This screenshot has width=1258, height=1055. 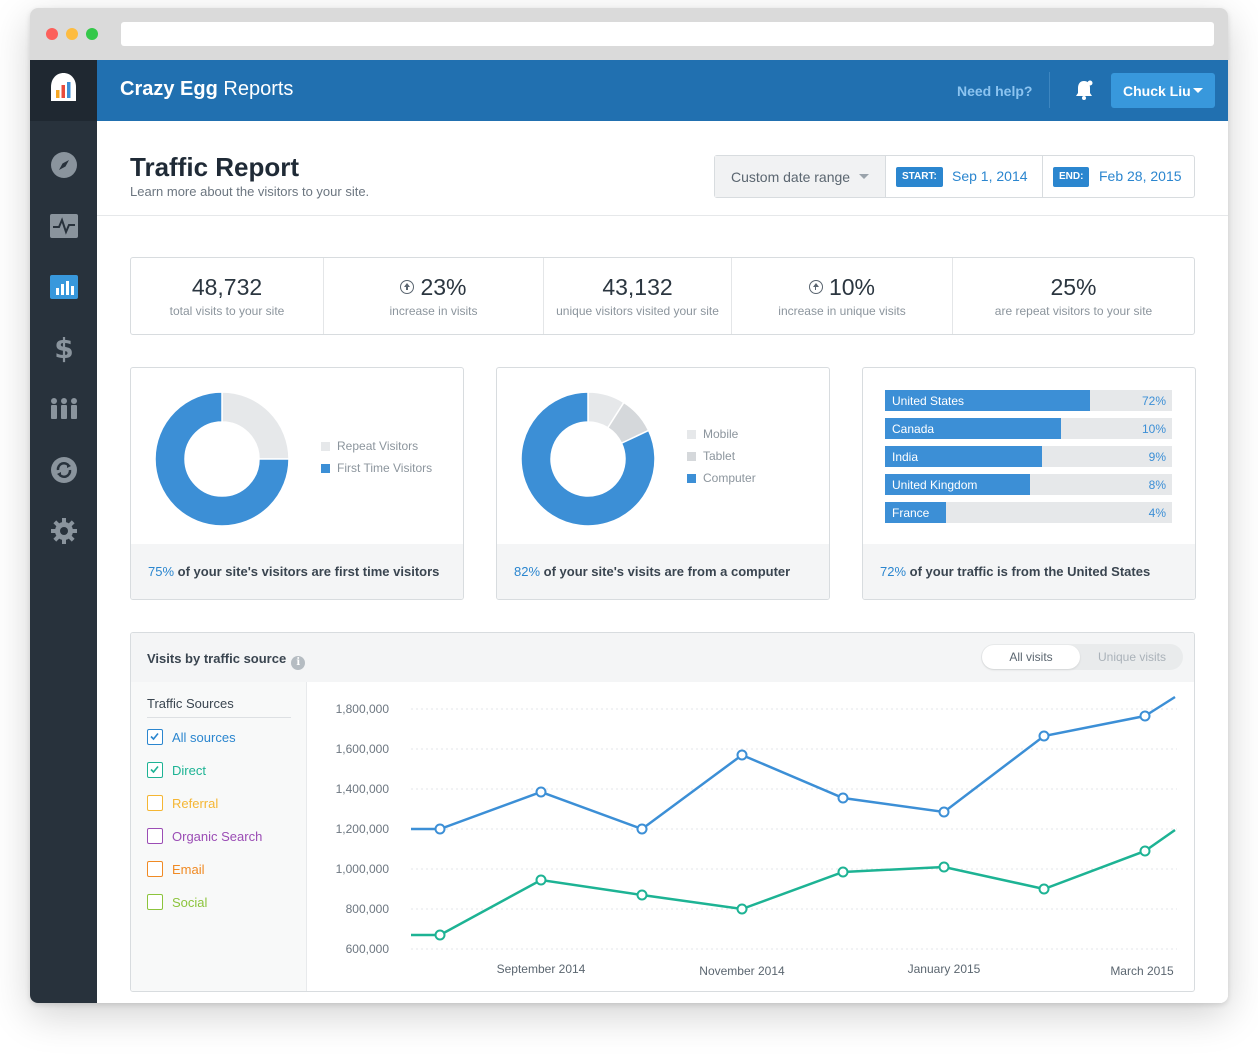 I want to click on user-menu-button: Chuck Liu, so click(x=1163, y=90).